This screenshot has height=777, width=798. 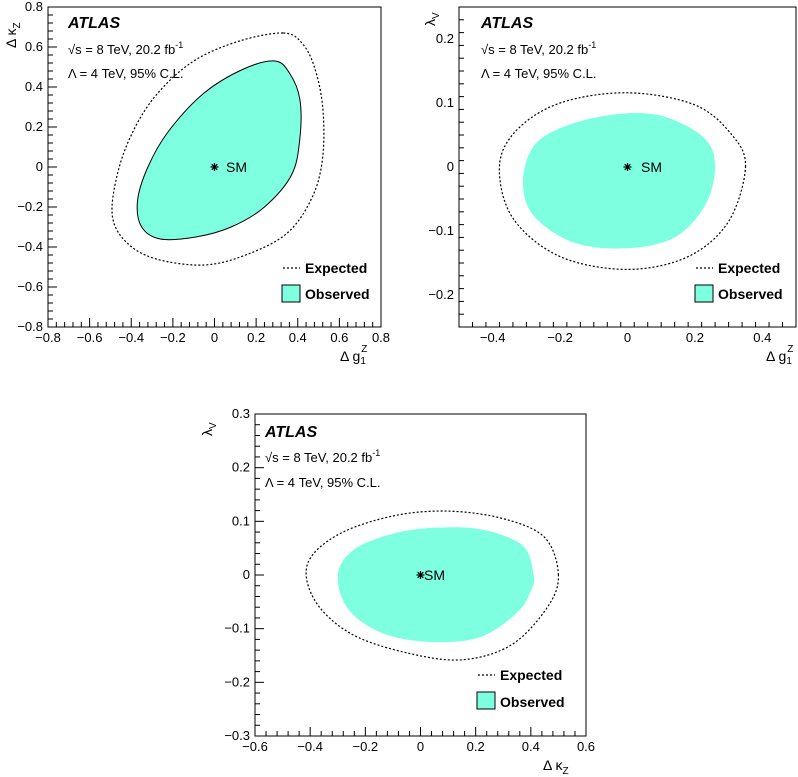 What do you see at coordinates (13, 35) in the screenshot?
I see `y-axis-label: Δ κZ` at bounding box center [13, 35].